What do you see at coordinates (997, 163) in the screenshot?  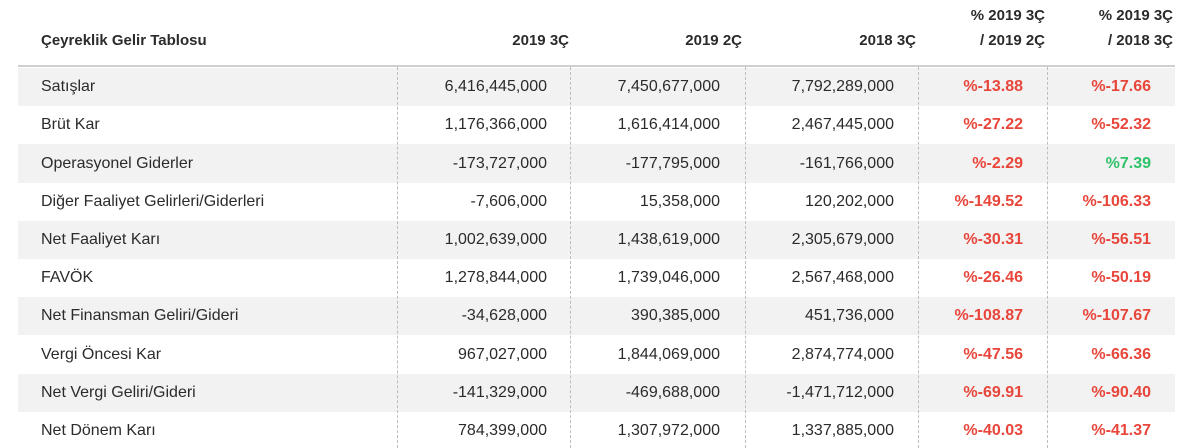 I see `percent-change: %-2.29` at bounding box center [997, 163].